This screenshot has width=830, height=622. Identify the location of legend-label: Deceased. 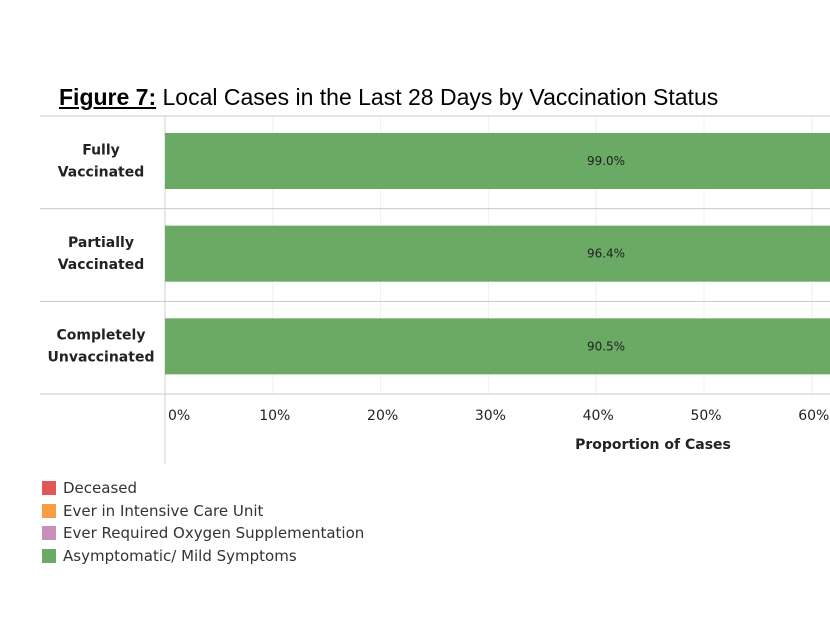
(100, 488).